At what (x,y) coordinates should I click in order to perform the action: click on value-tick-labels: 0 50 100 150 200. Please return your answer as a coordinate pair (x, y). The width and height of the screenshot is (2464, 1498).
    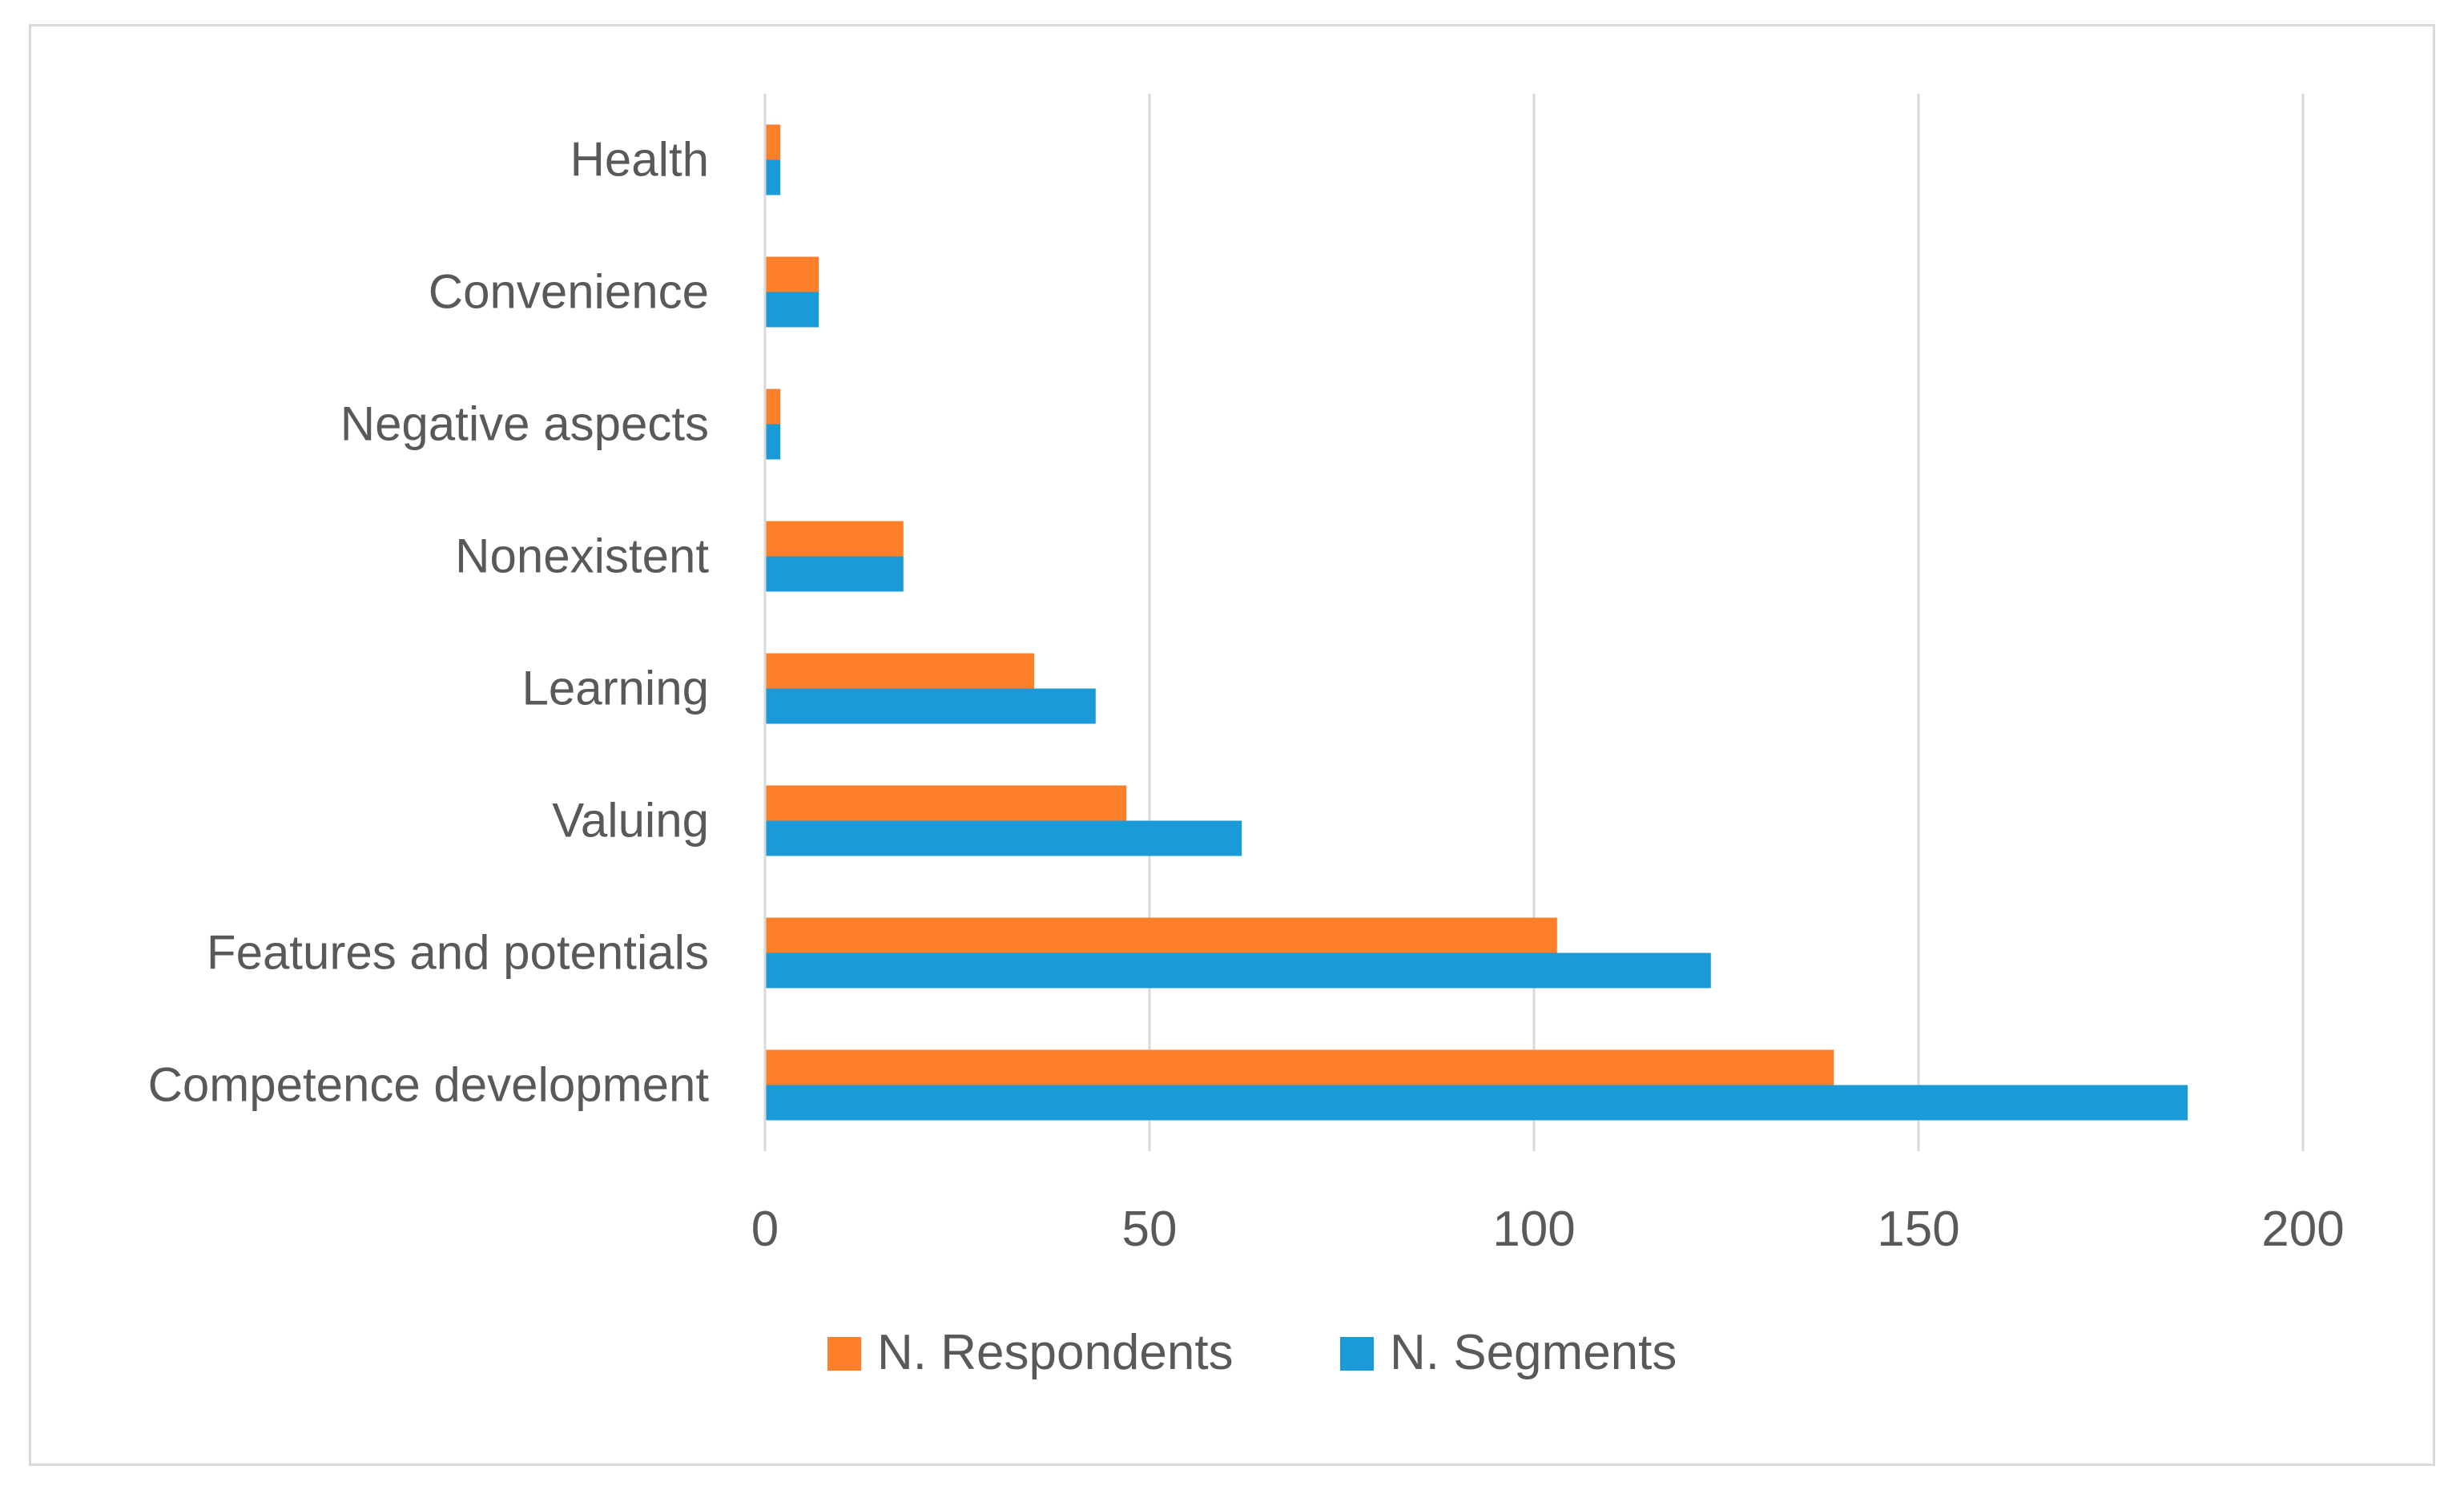
    Looking at the image, I should click on (1548, 1229).